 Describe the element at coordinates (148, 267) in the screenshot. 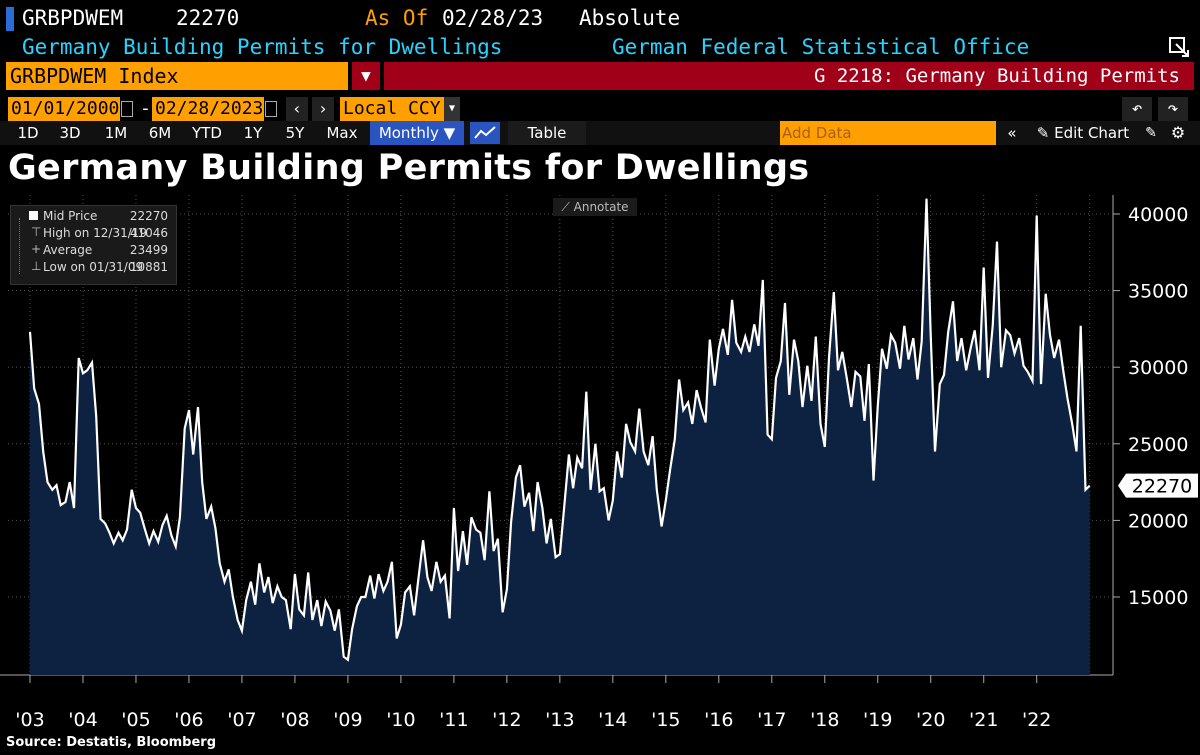

I see `legend-value: 10881` at that location.